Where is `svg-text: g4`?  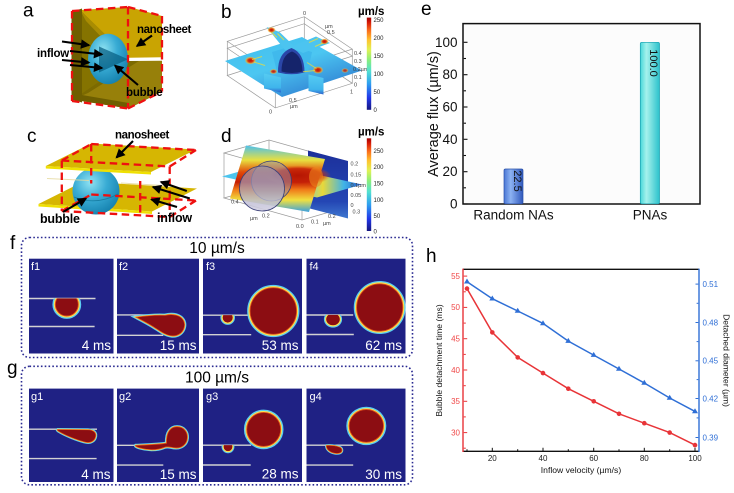 svg-text: g4 is located at coordinates (316, 397).